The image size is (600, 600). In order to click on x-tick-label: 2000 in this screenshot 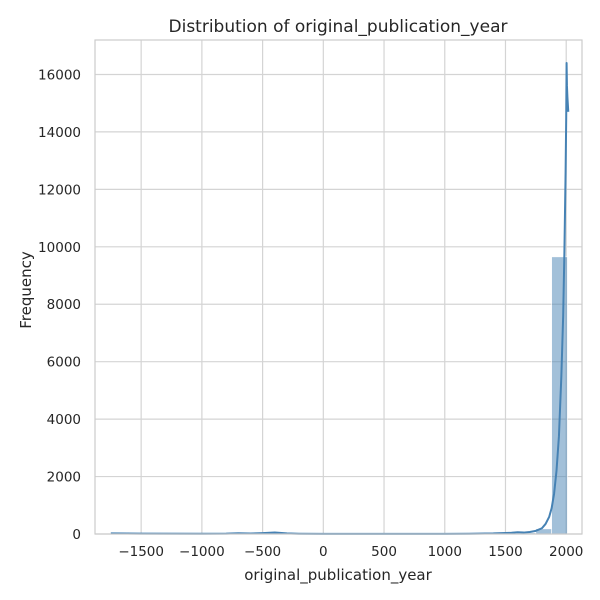, I will do `click(566, 552)`.